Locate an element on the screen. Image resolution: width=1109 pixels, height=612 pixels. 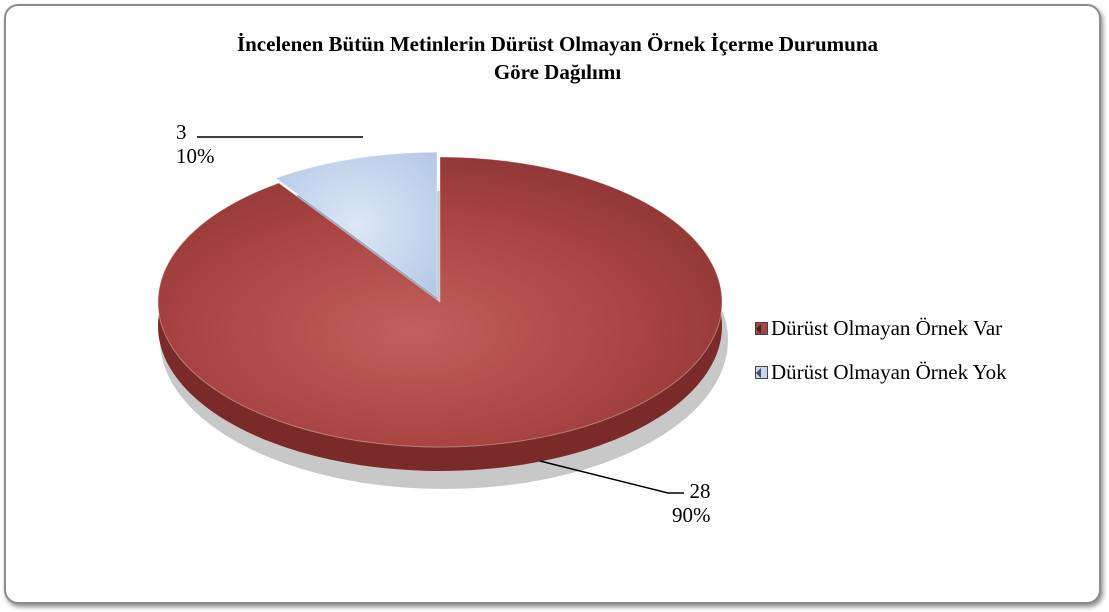
data-label-var-percent: 90% is located at coordinates (691, 515).